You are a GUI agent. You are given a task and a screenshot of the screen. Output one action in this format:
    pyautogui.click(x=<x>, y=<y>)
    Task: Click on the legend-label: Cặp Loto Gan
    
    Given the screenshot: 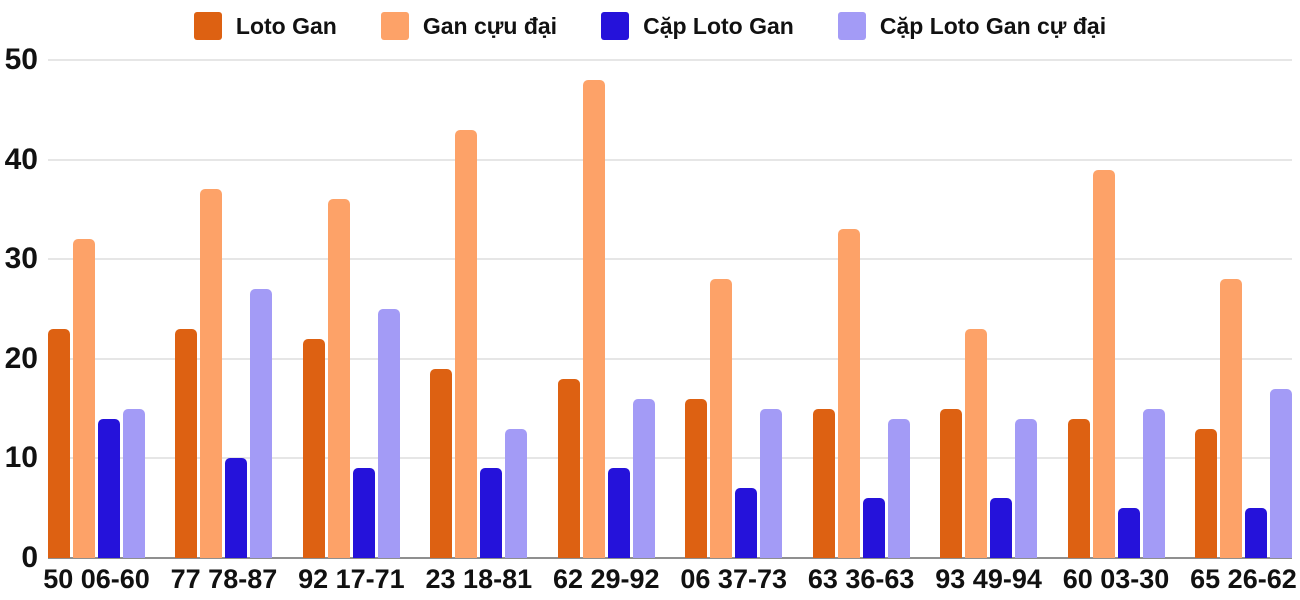 What is the action you would take?
    pyautogui.click(x=718, y=25)
    